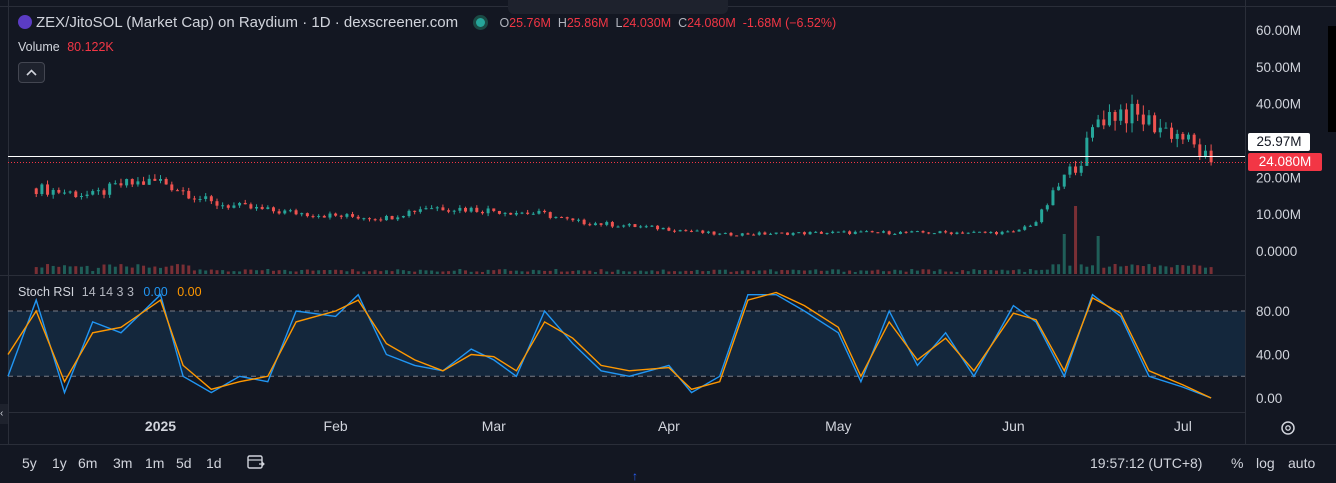 The width and height of the screenshot is (1336, 483). I want to click on percent-toggle: %, so click(1237, 463).